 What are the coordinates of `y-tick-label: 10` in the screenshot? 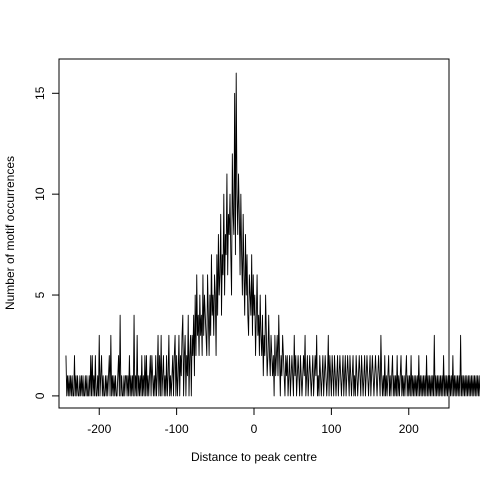 It's located at (40, 194).